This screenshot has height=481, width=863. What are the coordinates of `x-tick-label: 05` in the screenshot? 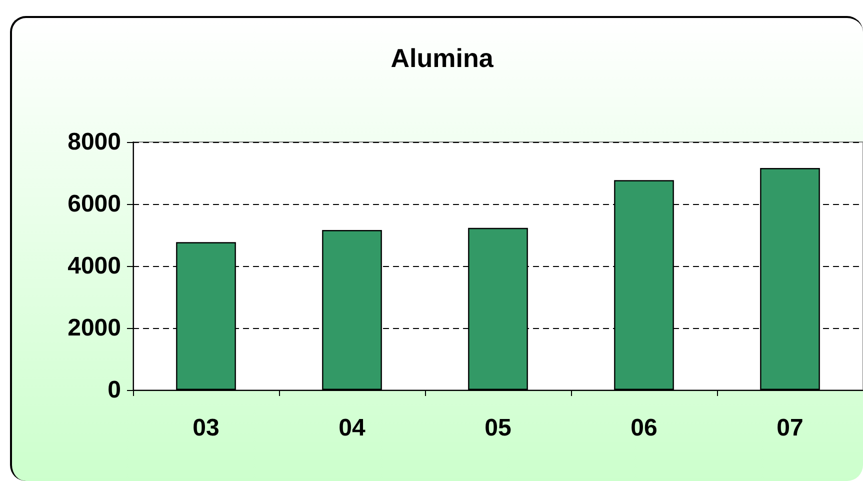 It's located at (498, 428).